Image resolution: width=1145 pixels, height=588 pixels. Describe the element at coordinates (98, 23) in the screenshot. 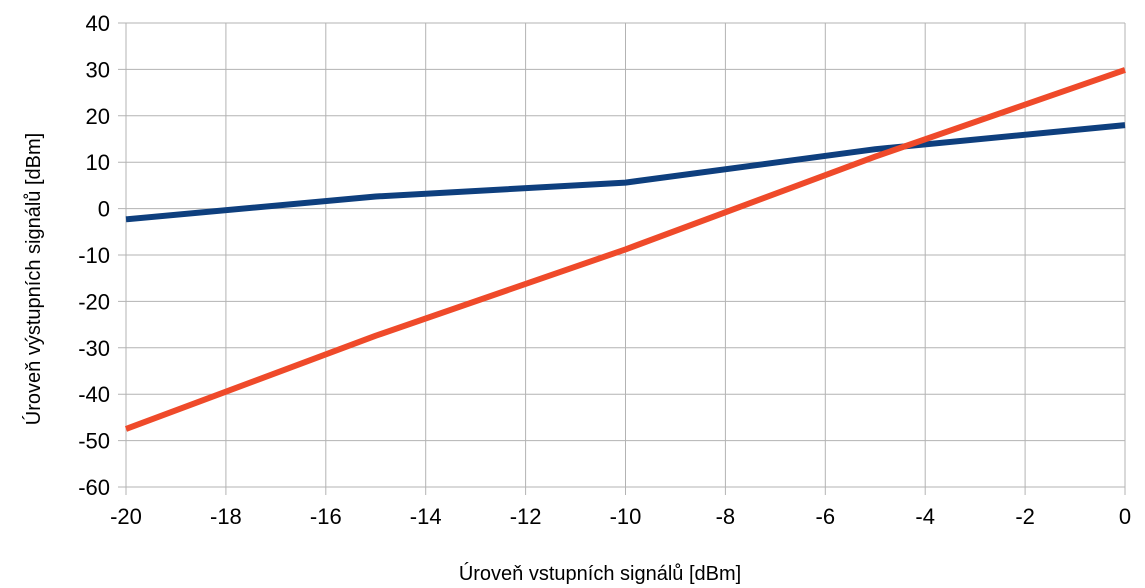

I see `y-tick-label: 40` at that location.